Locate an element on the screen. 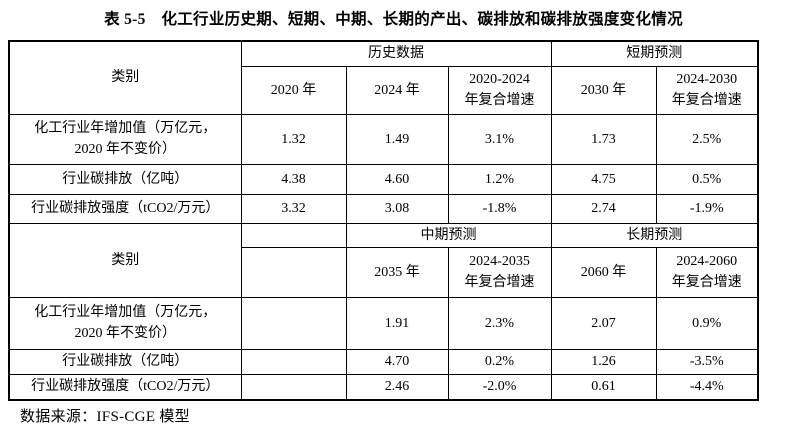 This screenshot has width=787, height=432. cell-carbon-2030: 4.75 is located at coordinates (603, 179).